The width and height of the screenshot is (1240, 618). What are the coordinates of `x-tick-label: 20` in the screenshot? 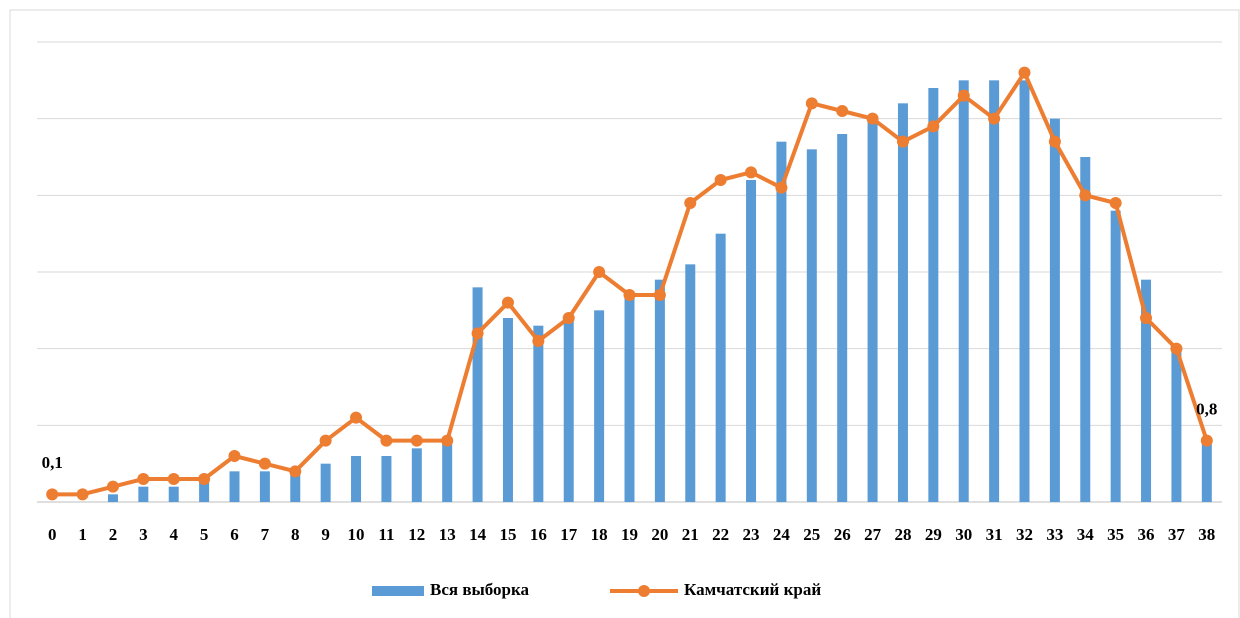 It's located at (659, 534).